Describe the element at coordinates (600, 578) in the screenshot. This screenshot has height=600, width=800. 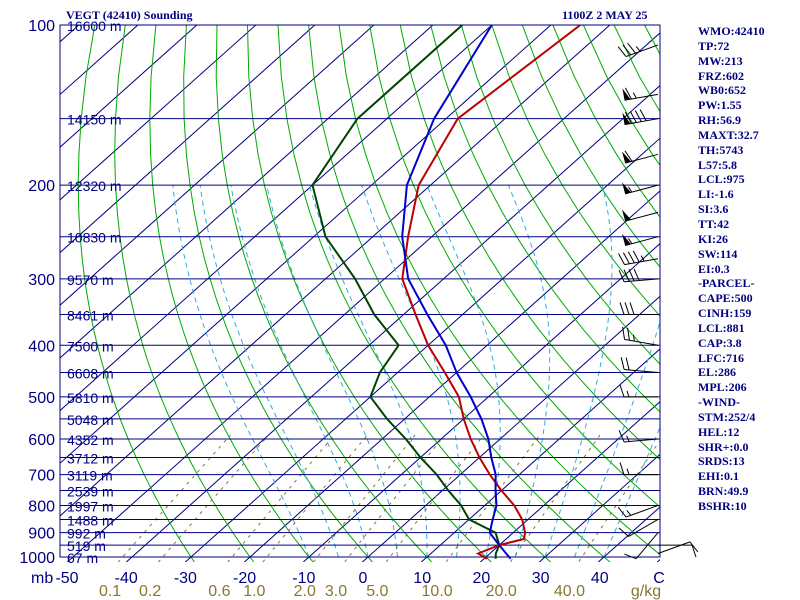
I see `temperature-tick-label: 40` at that location.